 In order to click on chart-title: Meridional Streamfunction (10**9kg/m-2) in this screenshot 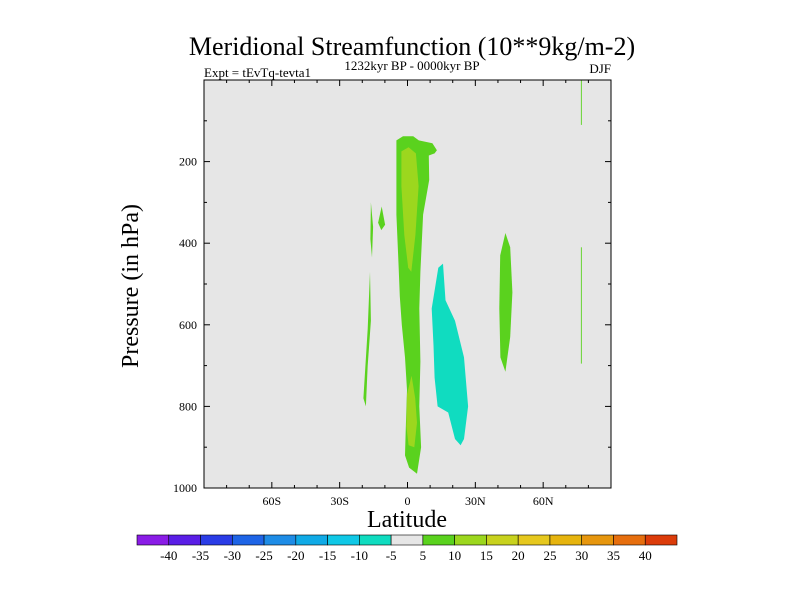, I will do `click(412, 46)`.